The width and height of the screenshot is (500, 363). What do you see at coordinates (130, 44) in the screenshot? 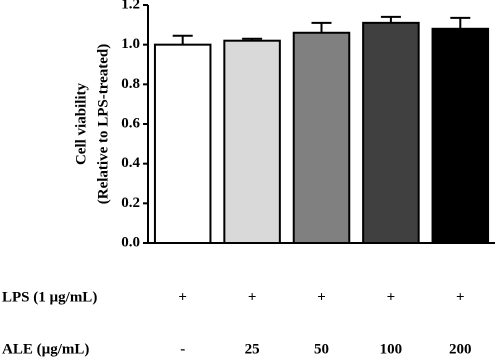
I see `y-tick-label: 1.0` at bounding box center [130, 44].